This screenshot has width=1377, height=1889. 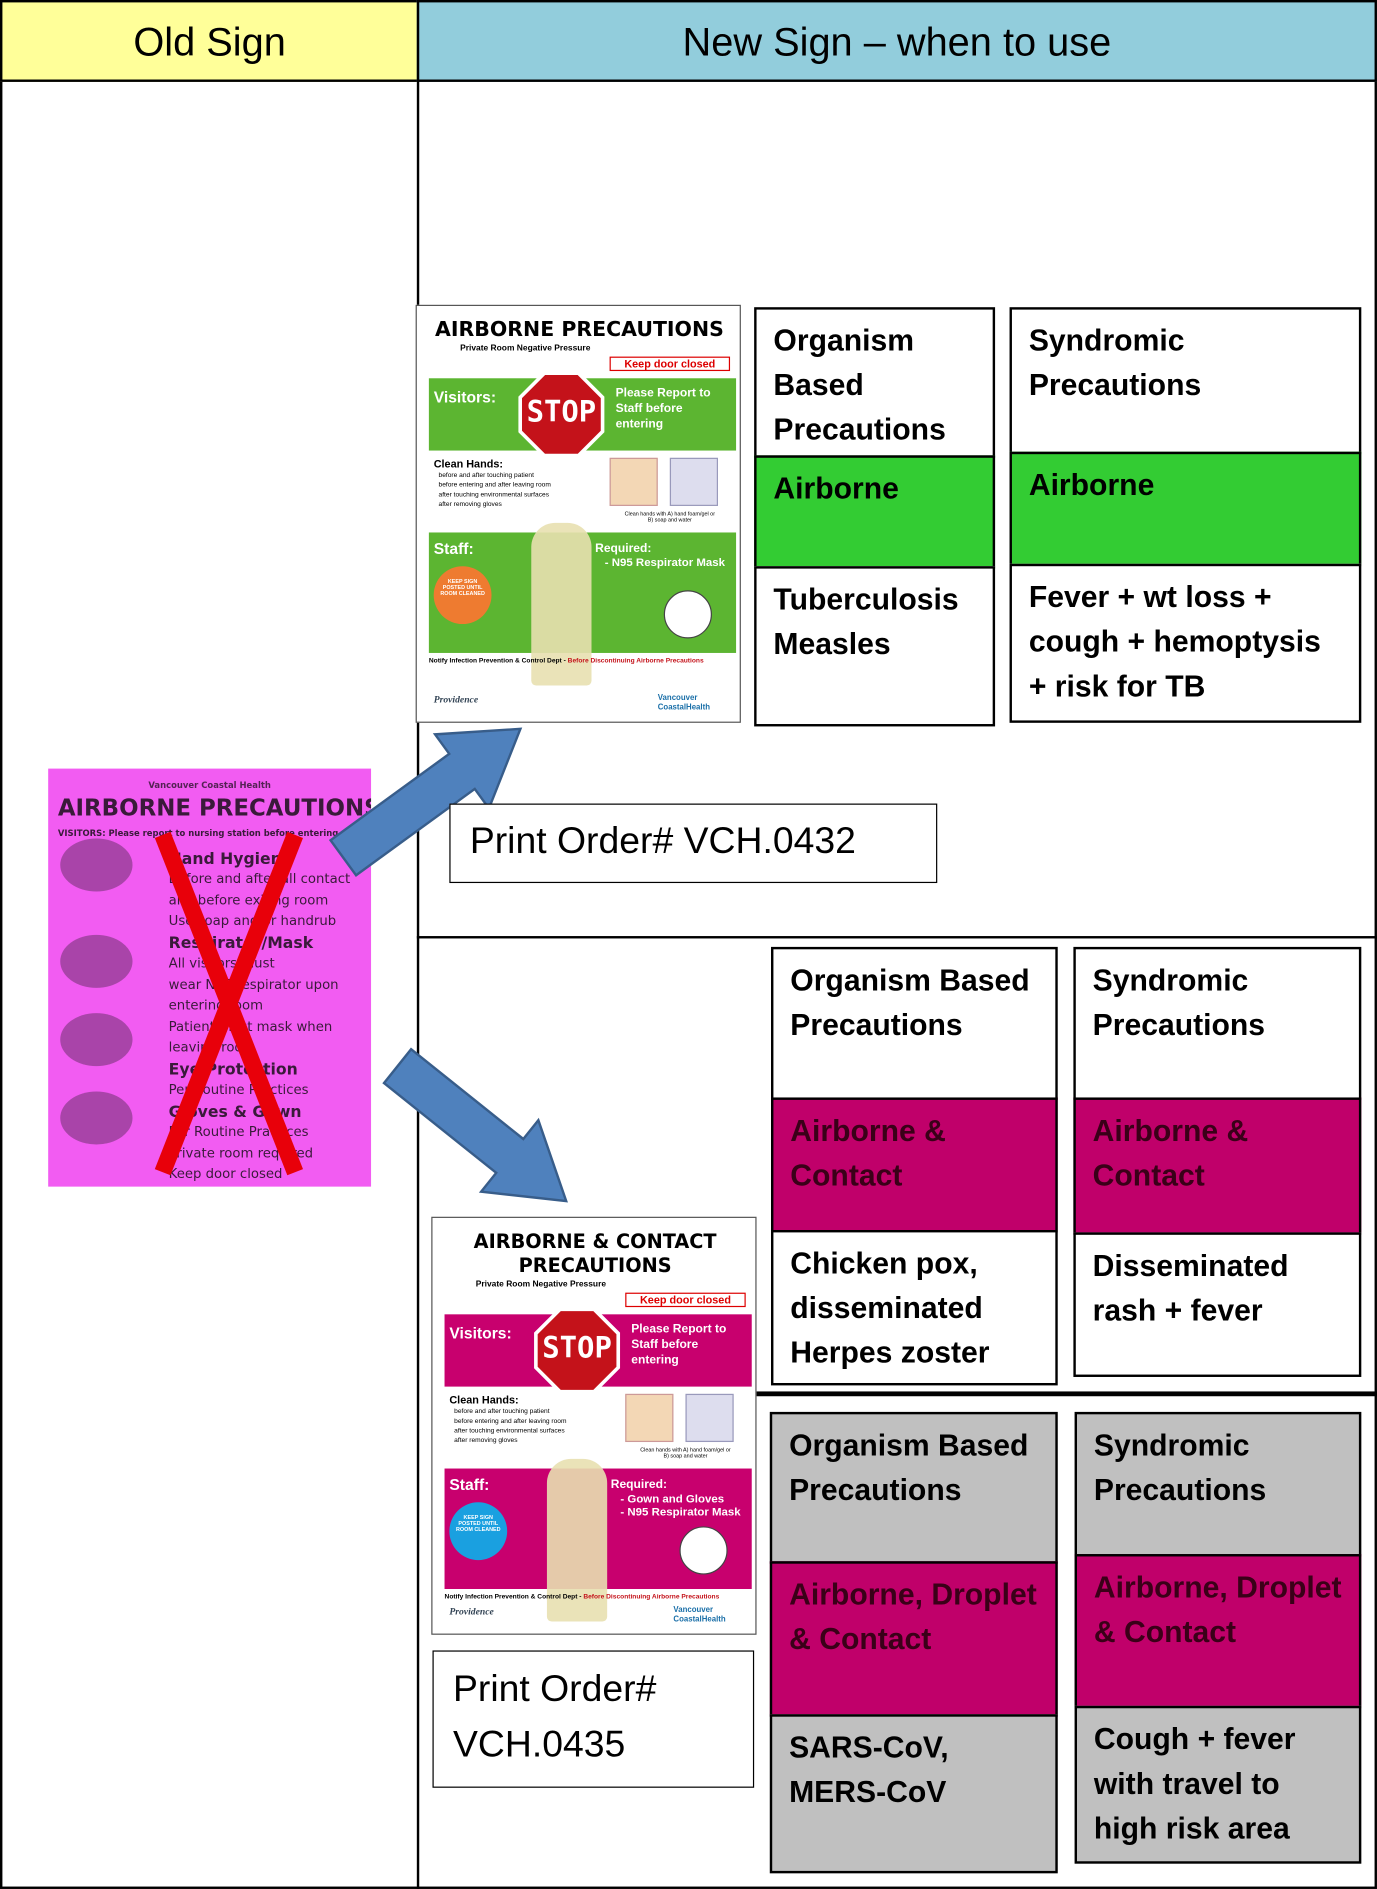 What do you see at coordinates (672, 1499) in the screenshot?
I see `required-item: - Gown and Gloves` at bounding box center [672, 1499].